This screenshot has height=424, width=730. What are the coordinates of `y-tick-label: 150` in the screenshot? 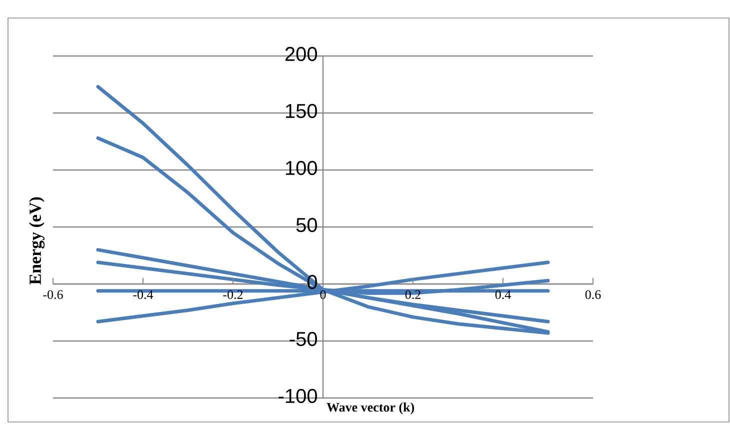 It's located at (302, 111).